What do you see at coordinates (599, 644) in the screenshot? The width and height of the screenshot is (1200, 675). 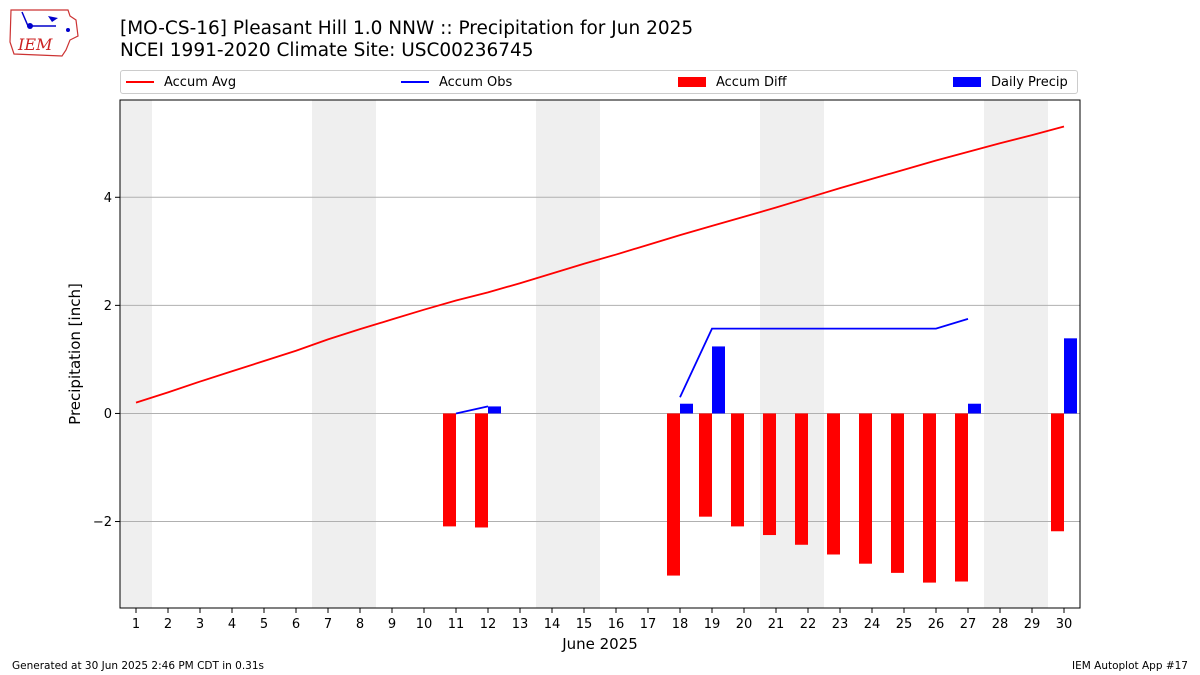 I see `x-axis-label: June 2025` at bounding box center [599, 644].